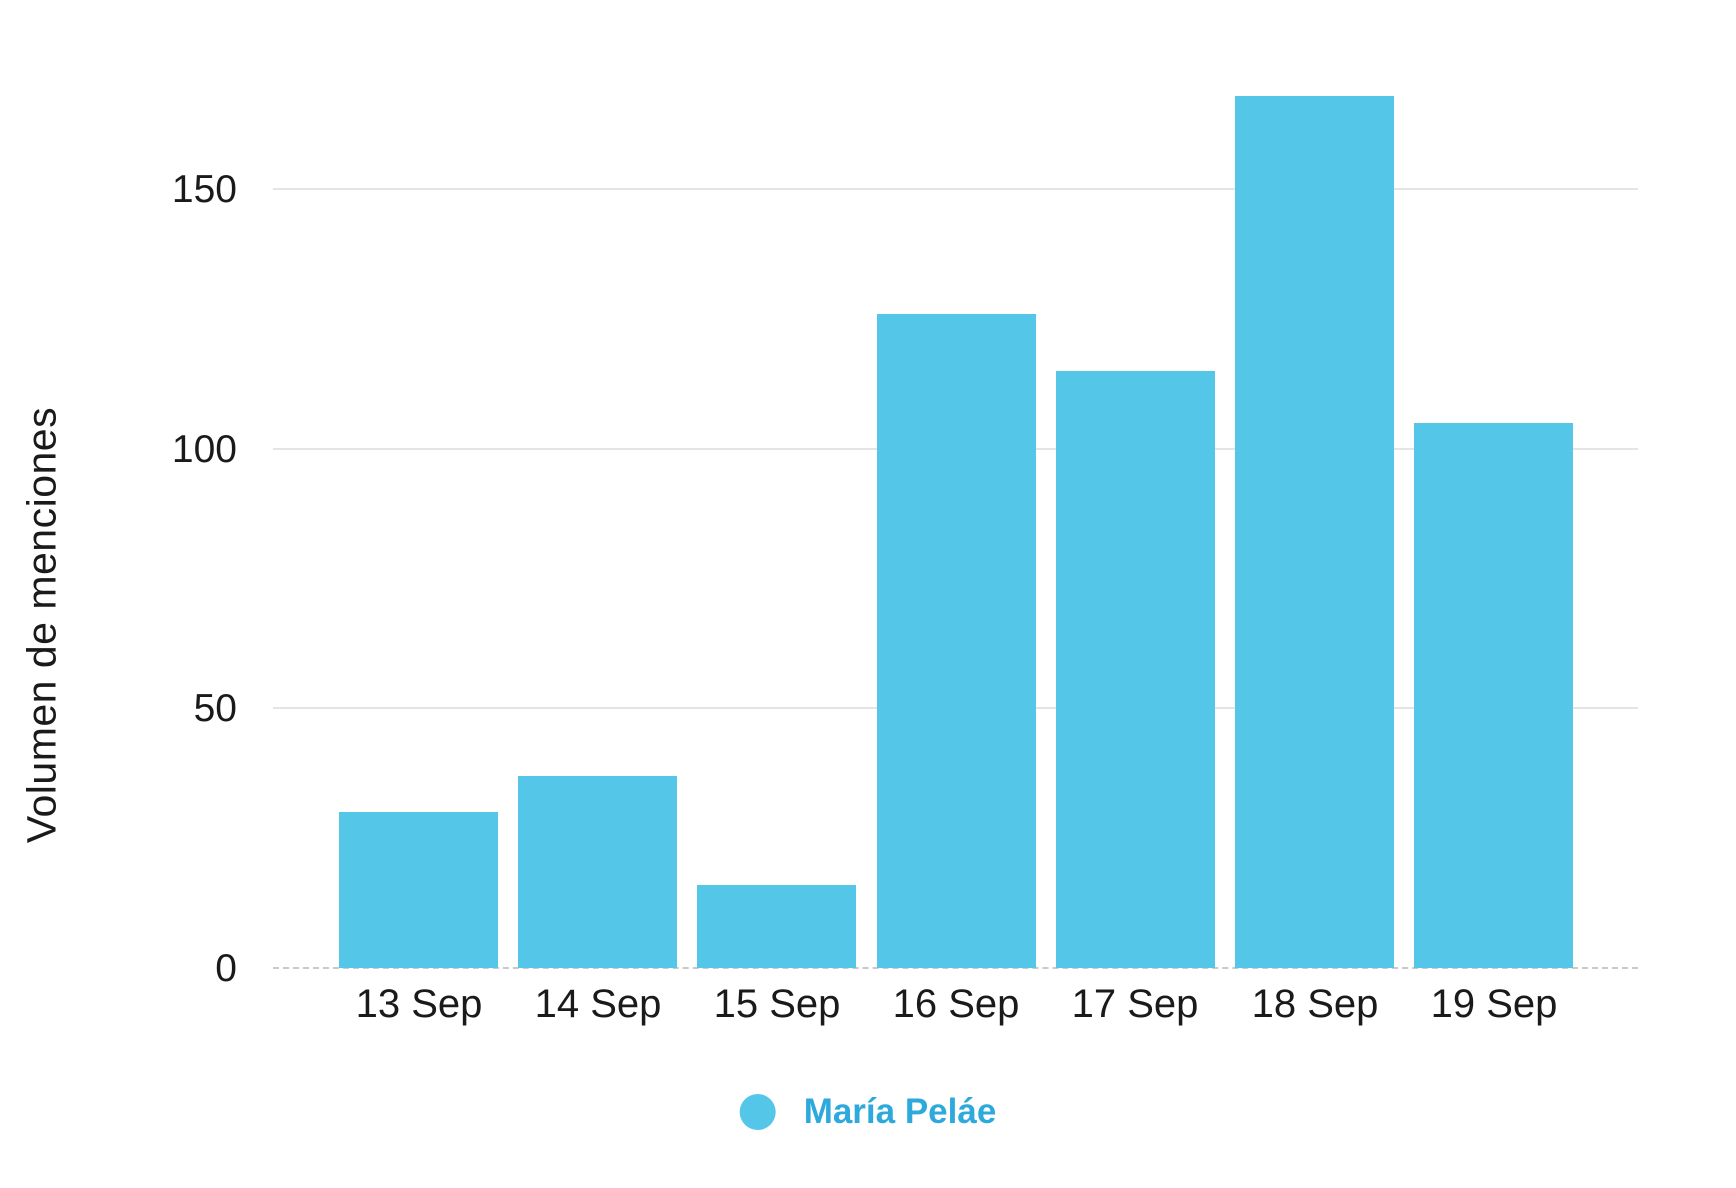  I want to click on x-tick-label: 16 Sep, so click(956, 1004).